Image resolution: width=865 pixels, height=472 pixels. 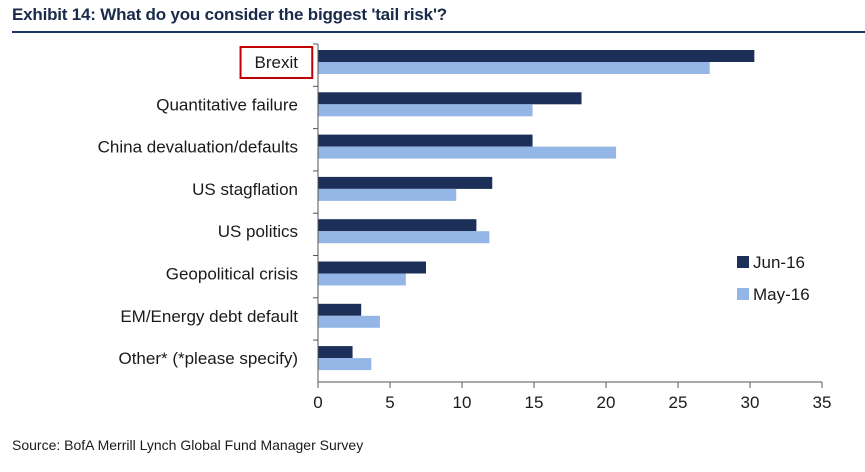 What do you see at coordinates (438, 32) in the screenshot?
I see `title-underline` at bounding box center [438, 32].